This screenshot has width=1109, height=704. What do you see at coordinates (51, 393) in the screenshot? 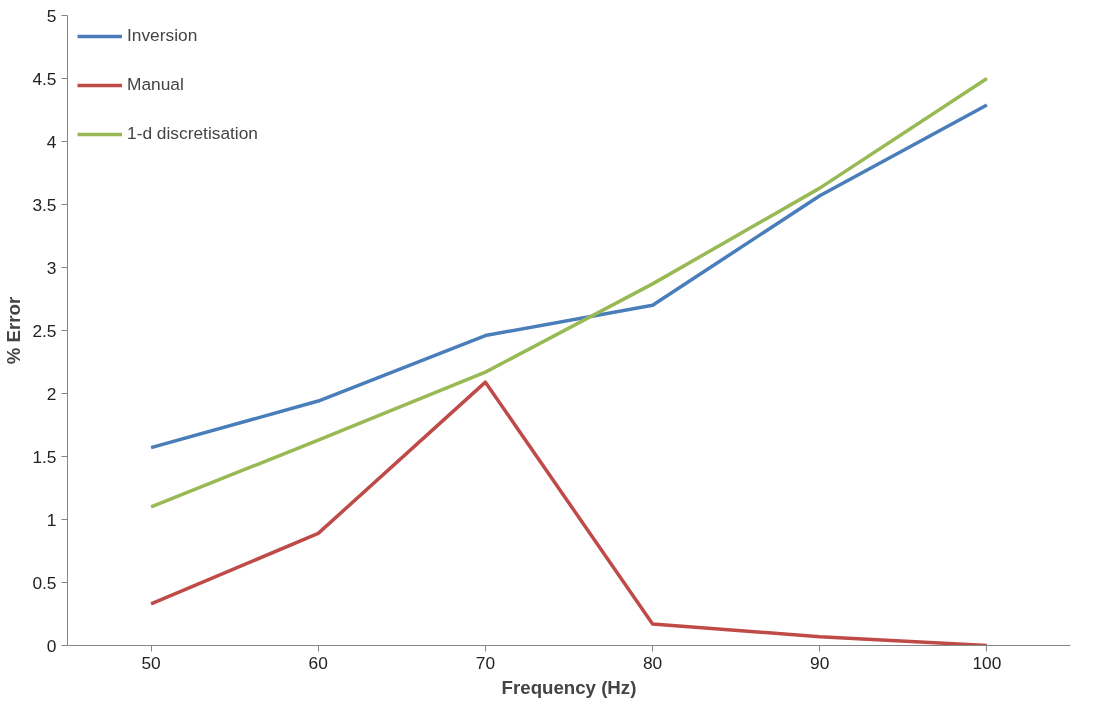
I see `y-tick-label: 2` at bounding box center [51, 393].